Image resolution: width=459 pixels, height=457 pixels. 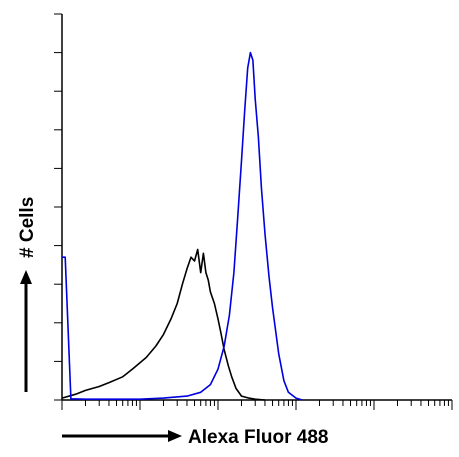 What do you see at coordinates (26, 277) in the screenshot?
I see `y-arrow-head-icon` at bounding box center [26, 277].